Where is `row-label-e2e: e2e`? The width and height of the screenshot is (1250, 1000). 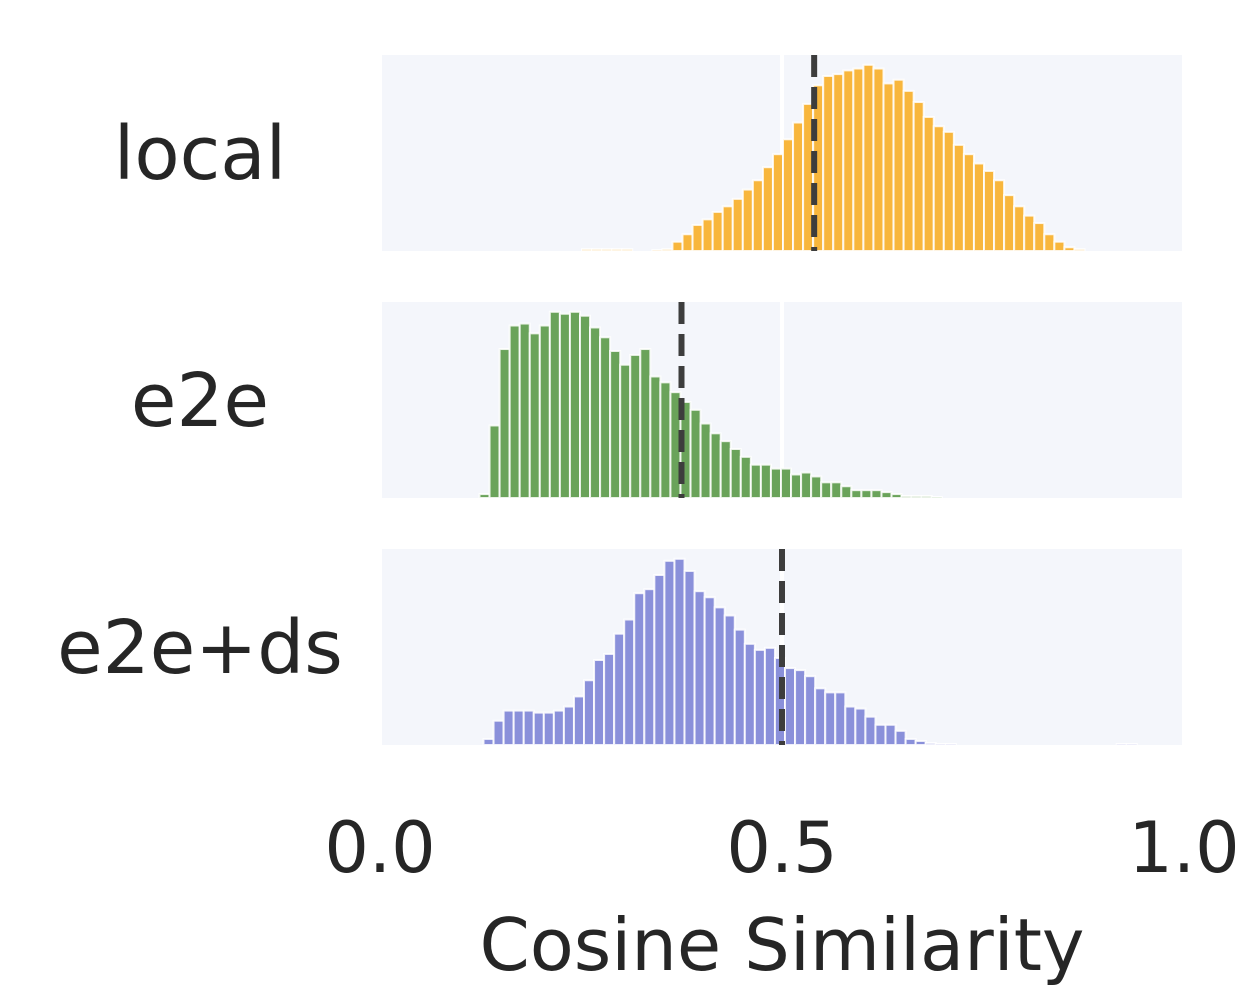 row-label-e2e: e2e is located at coordinates (200, 401).